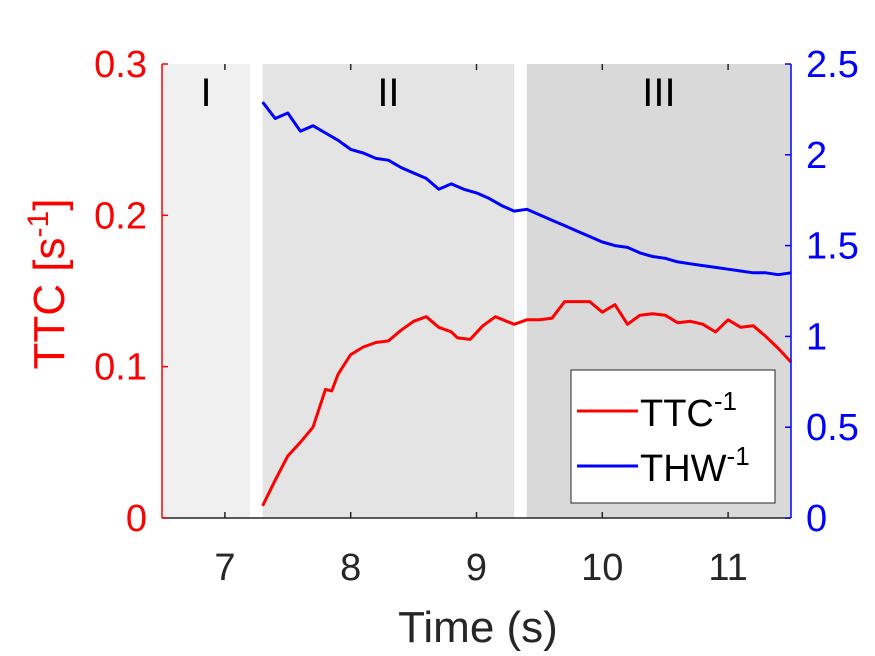 Image resolution: width=875 pixels, height=656 pixels. What do you see at coordinates (49, 205) in the screenshot?
I see `y-axis-left-label-close: ]` at bounding box center [49, 205].